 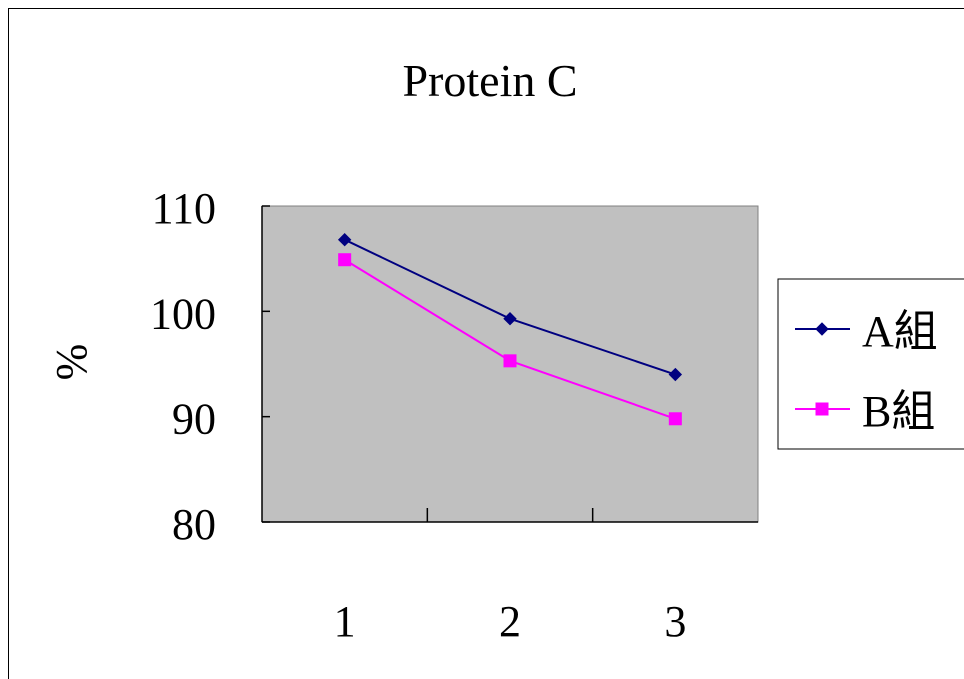 I want to click on legend-item: A組, so click(x=866, y=331).